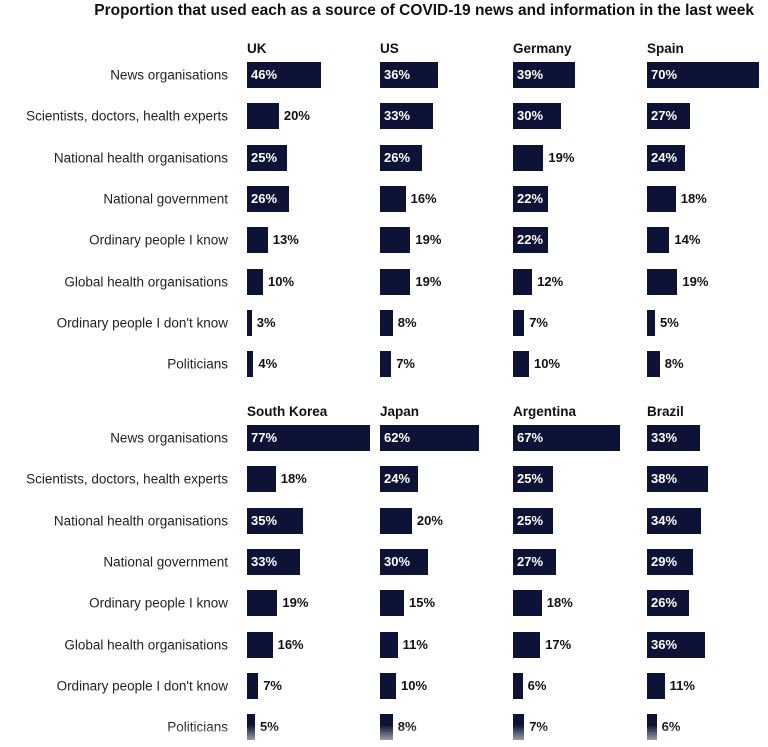 Image resolution: width=768 pixels, height=747 pixels. What do you see at coordinates (400, 411) in the screenshot?
I see `country-label: Japan` at bounding box center [400, 411].